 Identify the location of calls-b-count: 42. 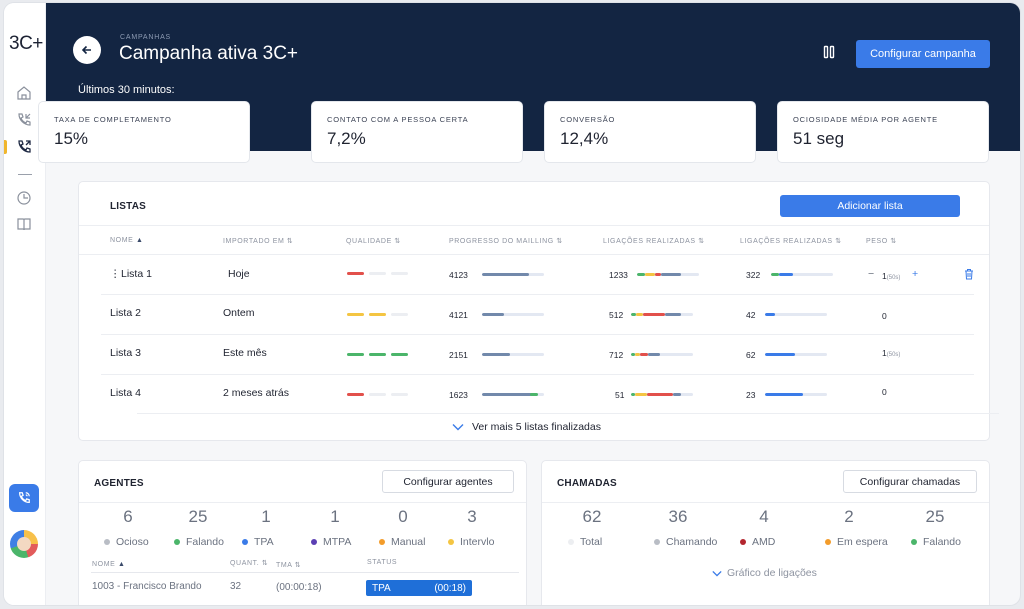
(751, 315).